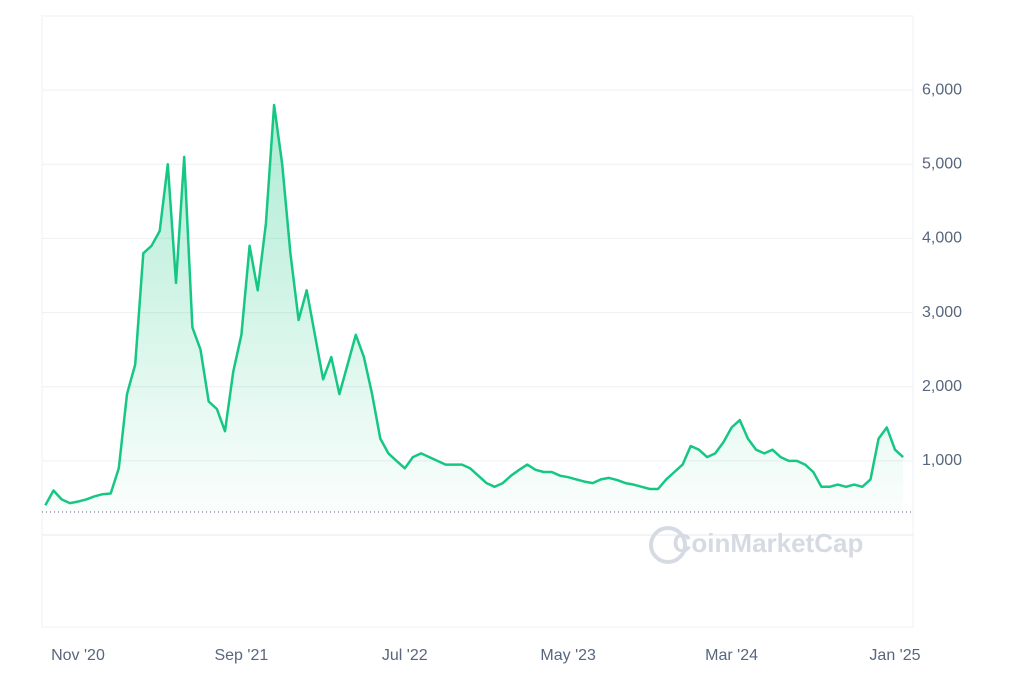 Image resolution: width=1024 pixels, height=683 pixels. Describe the element at coordinates (942, 460) in the screenshot. I see `y-tick-label: 1,000` at that location.